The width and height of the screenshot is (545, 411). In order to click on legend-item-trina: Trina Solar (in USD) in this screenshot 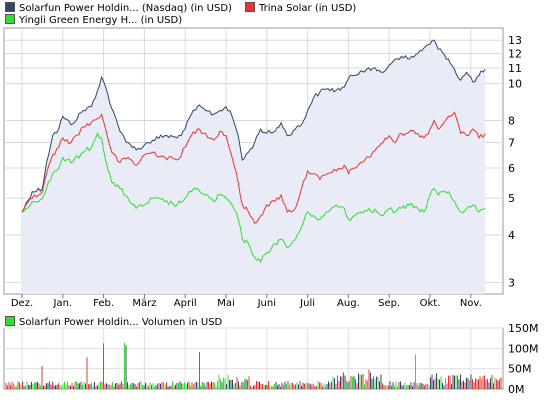, I will do `click(300, 8)`.